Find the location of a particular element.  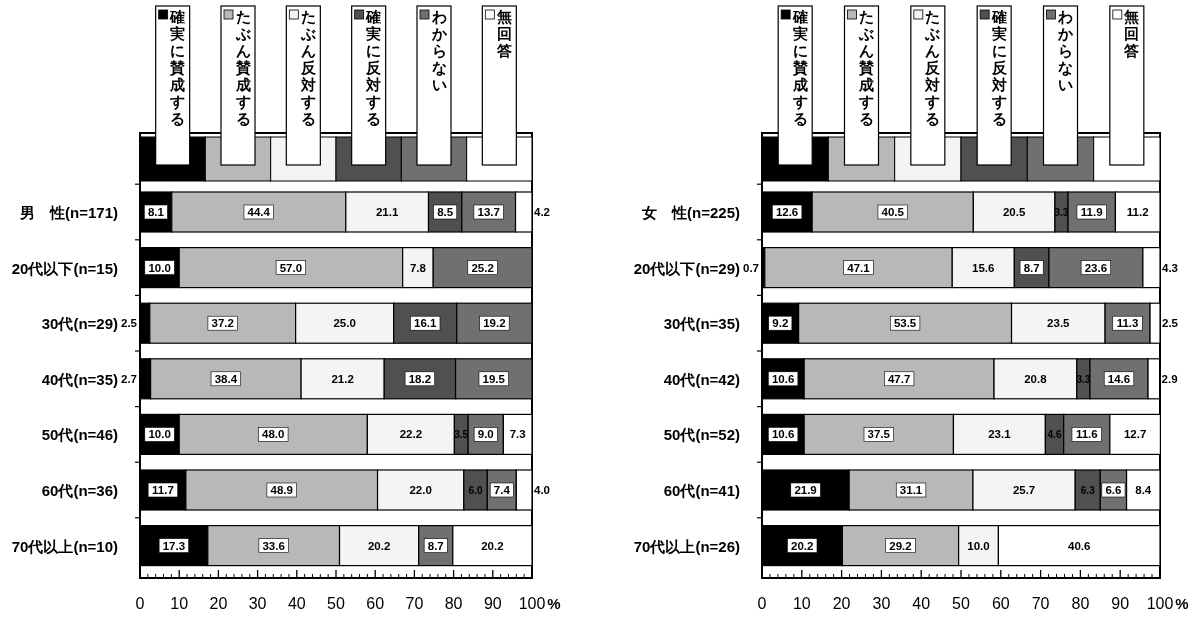

y-tick-label: 70代以上(n=10) is located at coordinates (64, 546).